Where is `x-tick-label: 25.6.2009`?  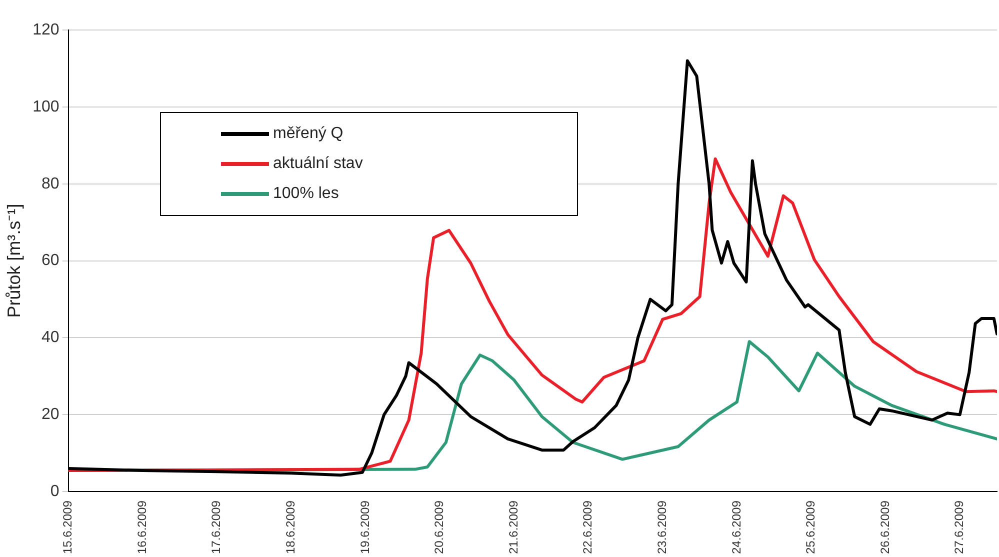 x-tick-label: 25.6.2009 is located at coordinates (811, 527).